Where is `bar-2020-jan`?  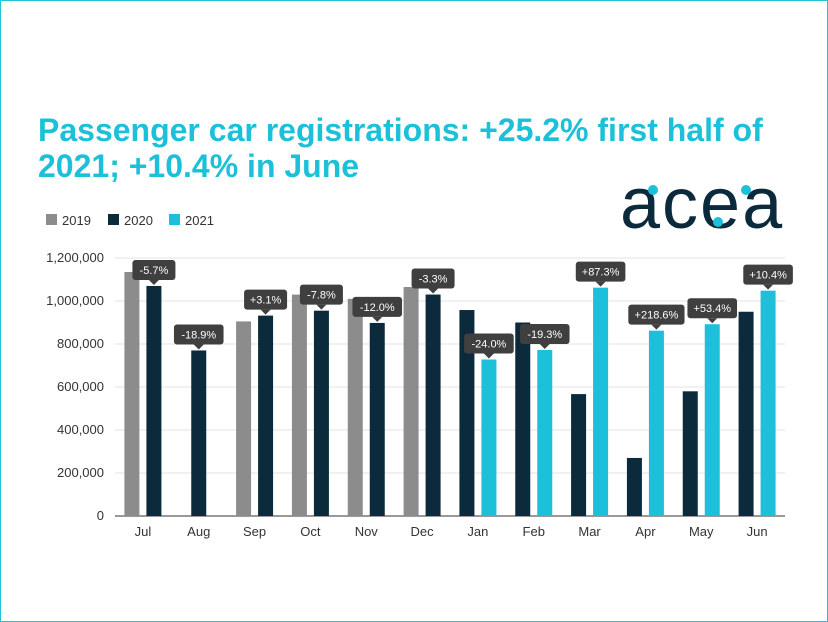 bar-2020-jan is located at coordinates (467, 413).